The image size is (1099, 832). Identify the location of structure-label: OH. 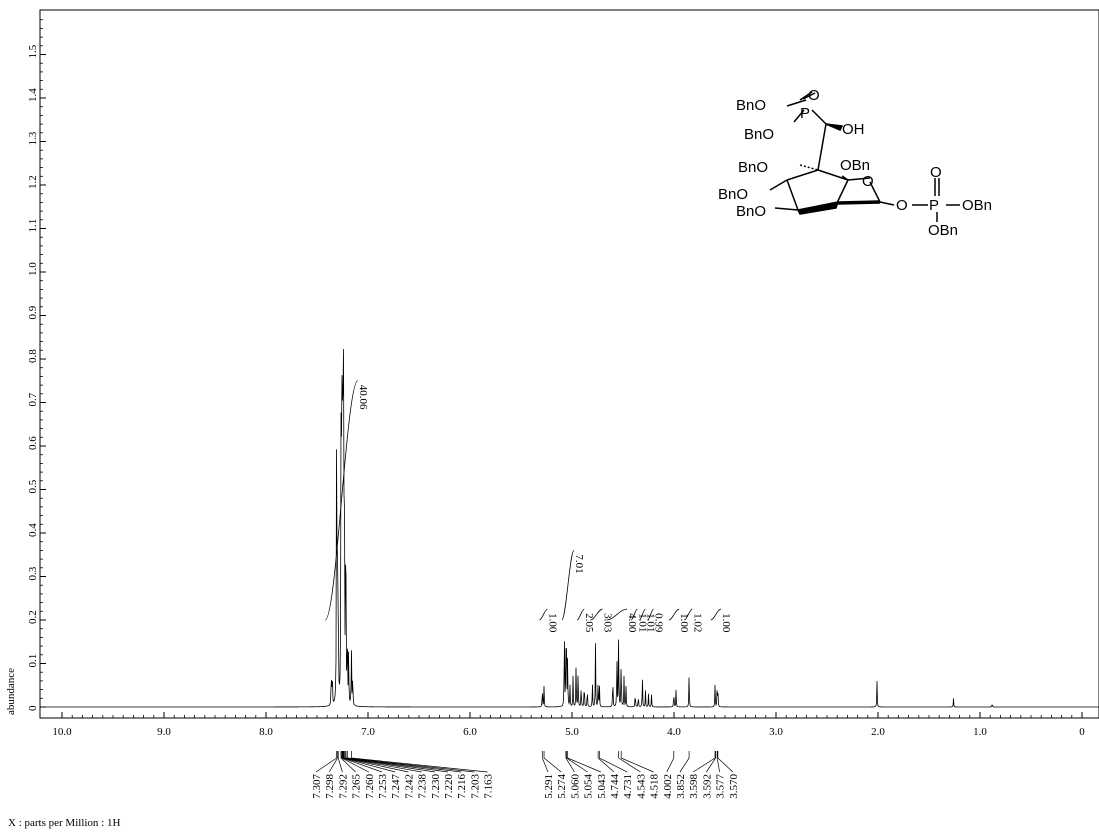
(853, 129).